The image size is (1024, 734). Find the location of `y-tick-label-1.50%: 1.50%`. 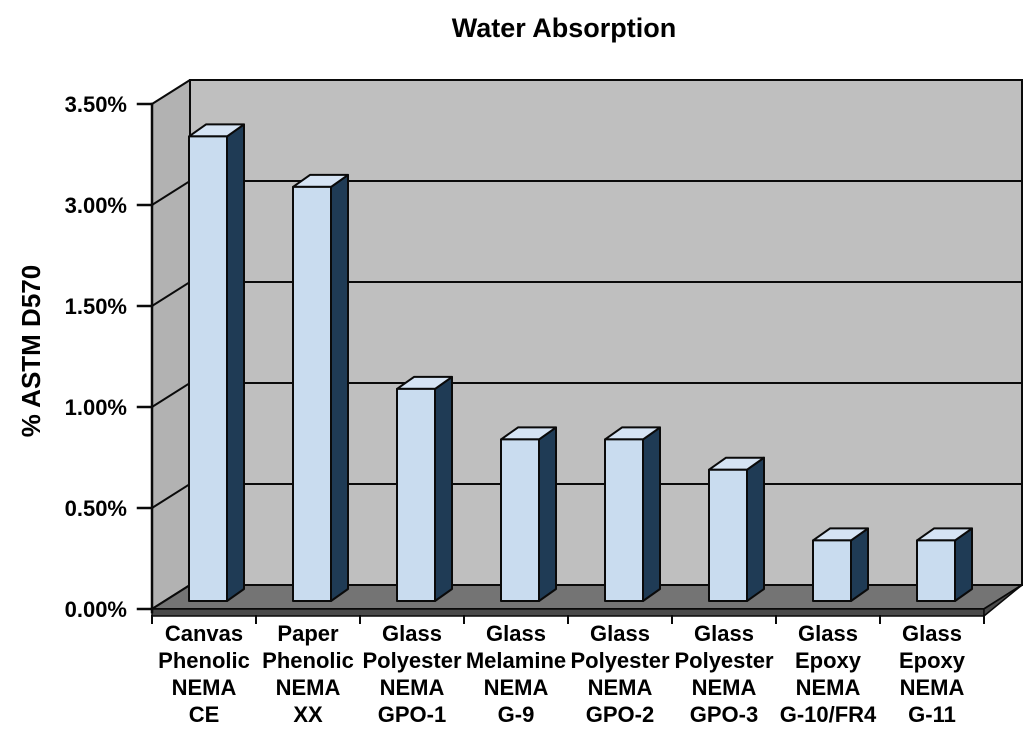

y-tick-label-1.50%: 1.50% is located at coordinates (96, 306).